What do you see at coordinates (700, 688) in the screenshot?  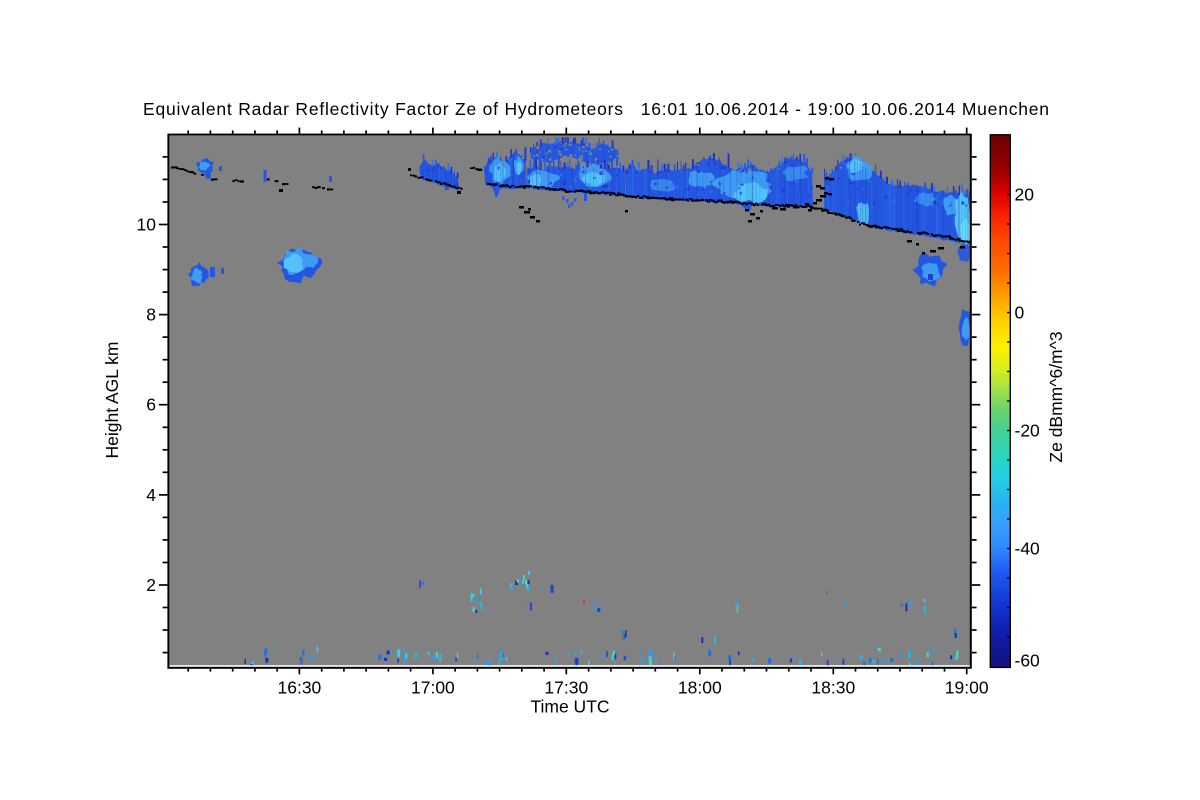 I see `svg-text: 18:00` at bounding box center [700, 688].